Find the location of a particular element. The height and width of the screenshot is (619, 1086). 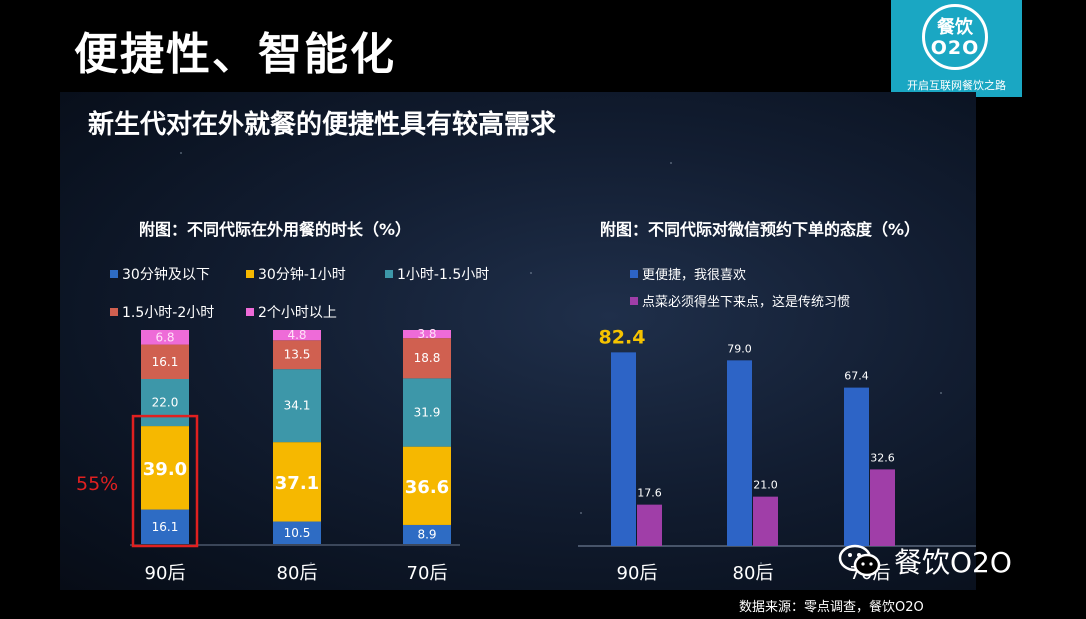

segment-value-label: 3.8 is located at coordinates (426, 334).